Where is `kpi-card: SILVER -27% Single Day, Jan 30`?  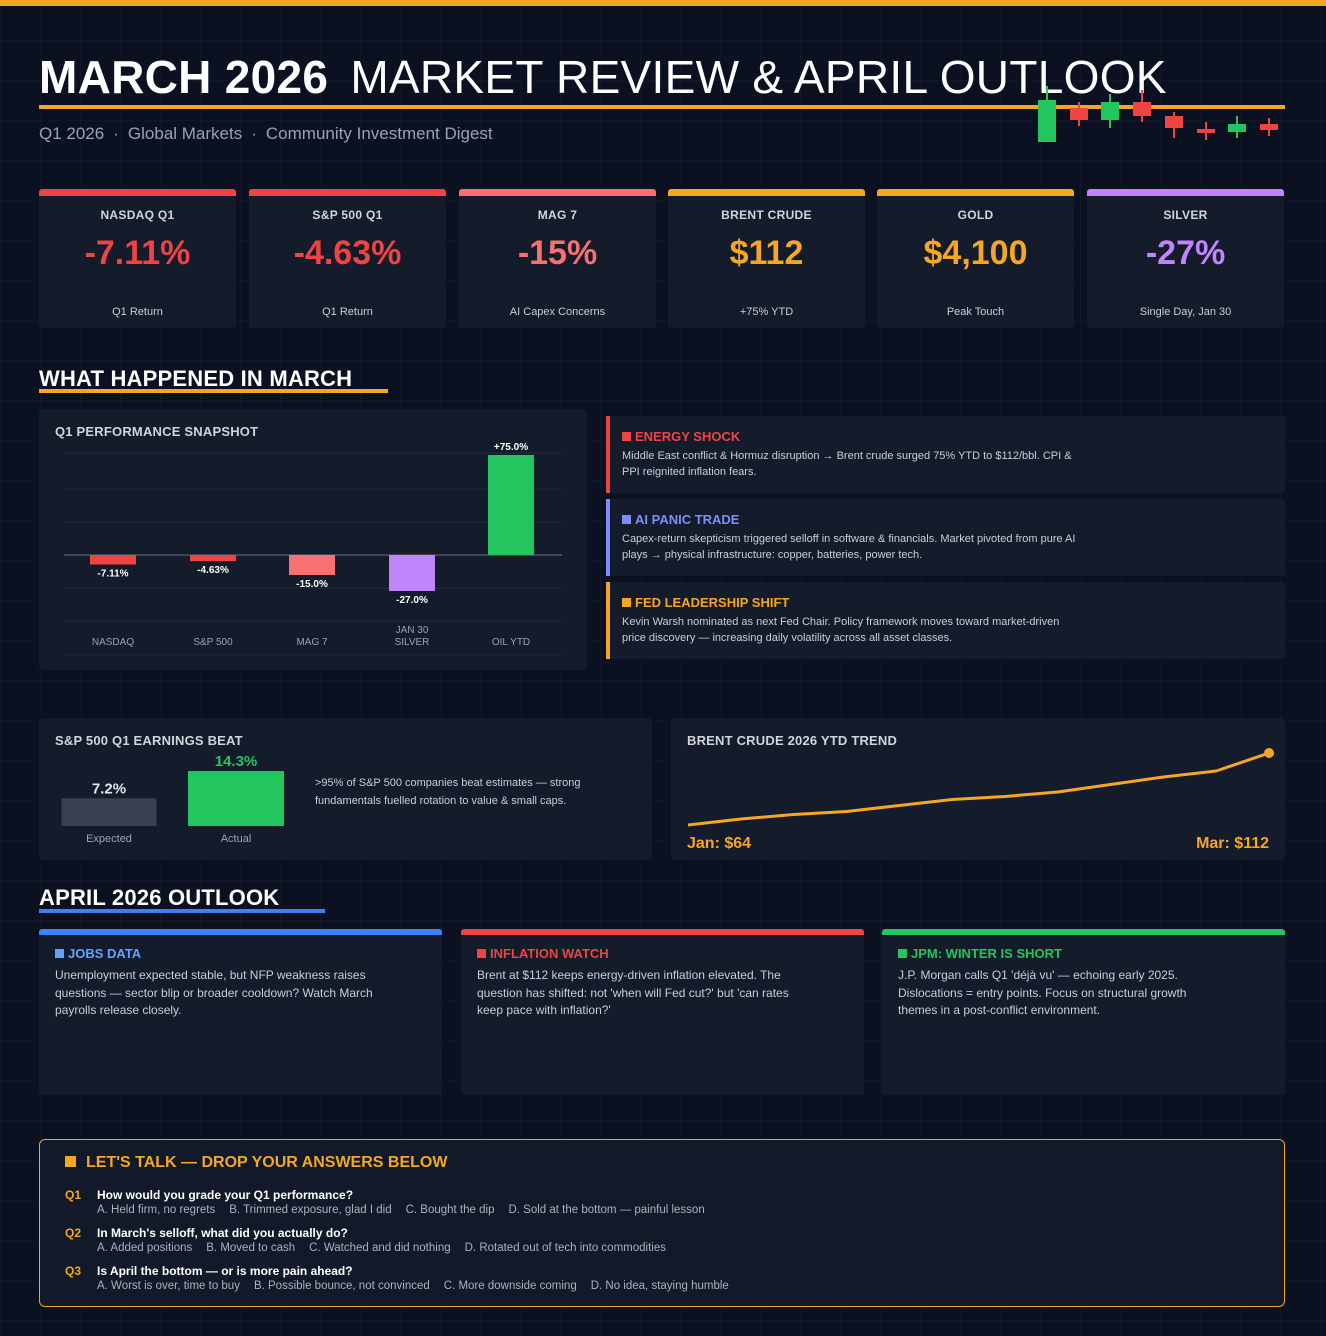
kpi-card: SILVER -27% Single Day, Jan 30 is located at coordinates (1185, 258).